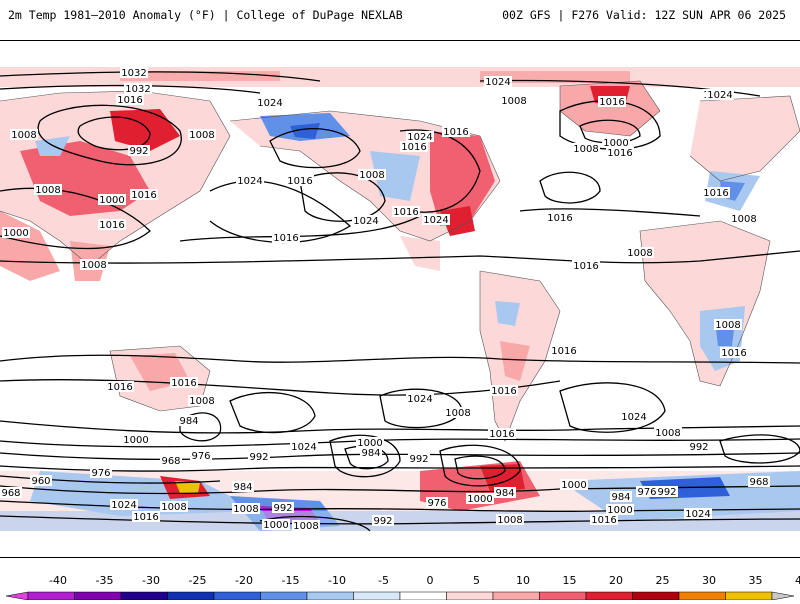 The width and height of the screenshot is (800, 604). What do you see at coordinates (151, 580) in the screenshot?
I see `colorbar-tick-label: -30` at bounding box center [151, 580].